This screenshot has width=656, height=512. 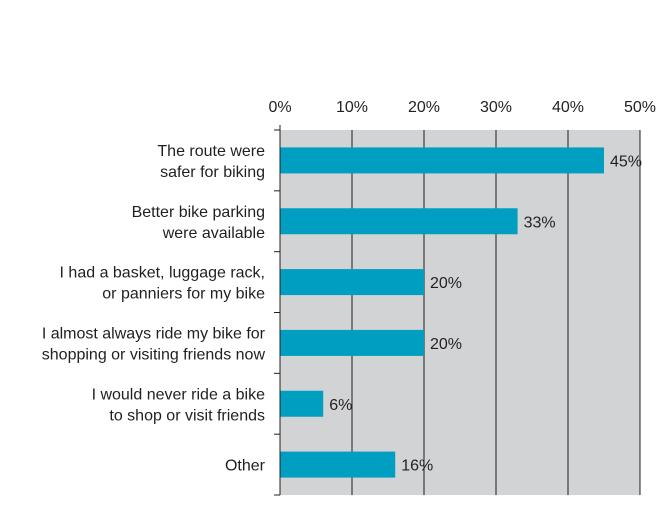 What do you see at coordinates (179, 394) in the screenshot?
I see `category-label-line: I would never ride a bike` at bounding box center [179, 394].